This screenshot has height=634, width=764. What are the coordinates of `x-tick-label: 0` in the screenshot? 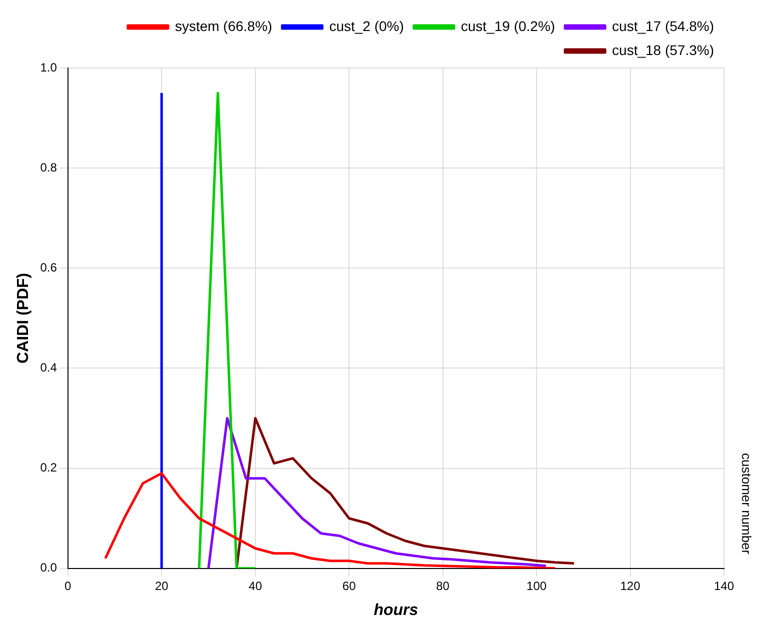 It's located at (68, 585).